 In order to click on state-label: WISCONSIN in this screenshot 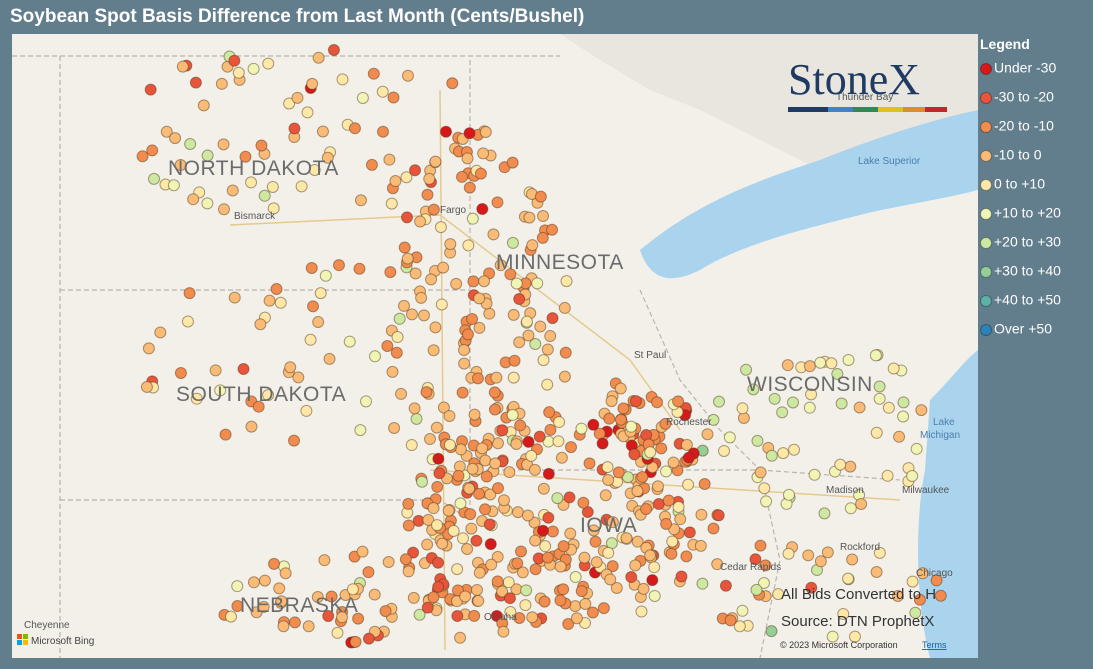, I will do `click(810, 384)`.